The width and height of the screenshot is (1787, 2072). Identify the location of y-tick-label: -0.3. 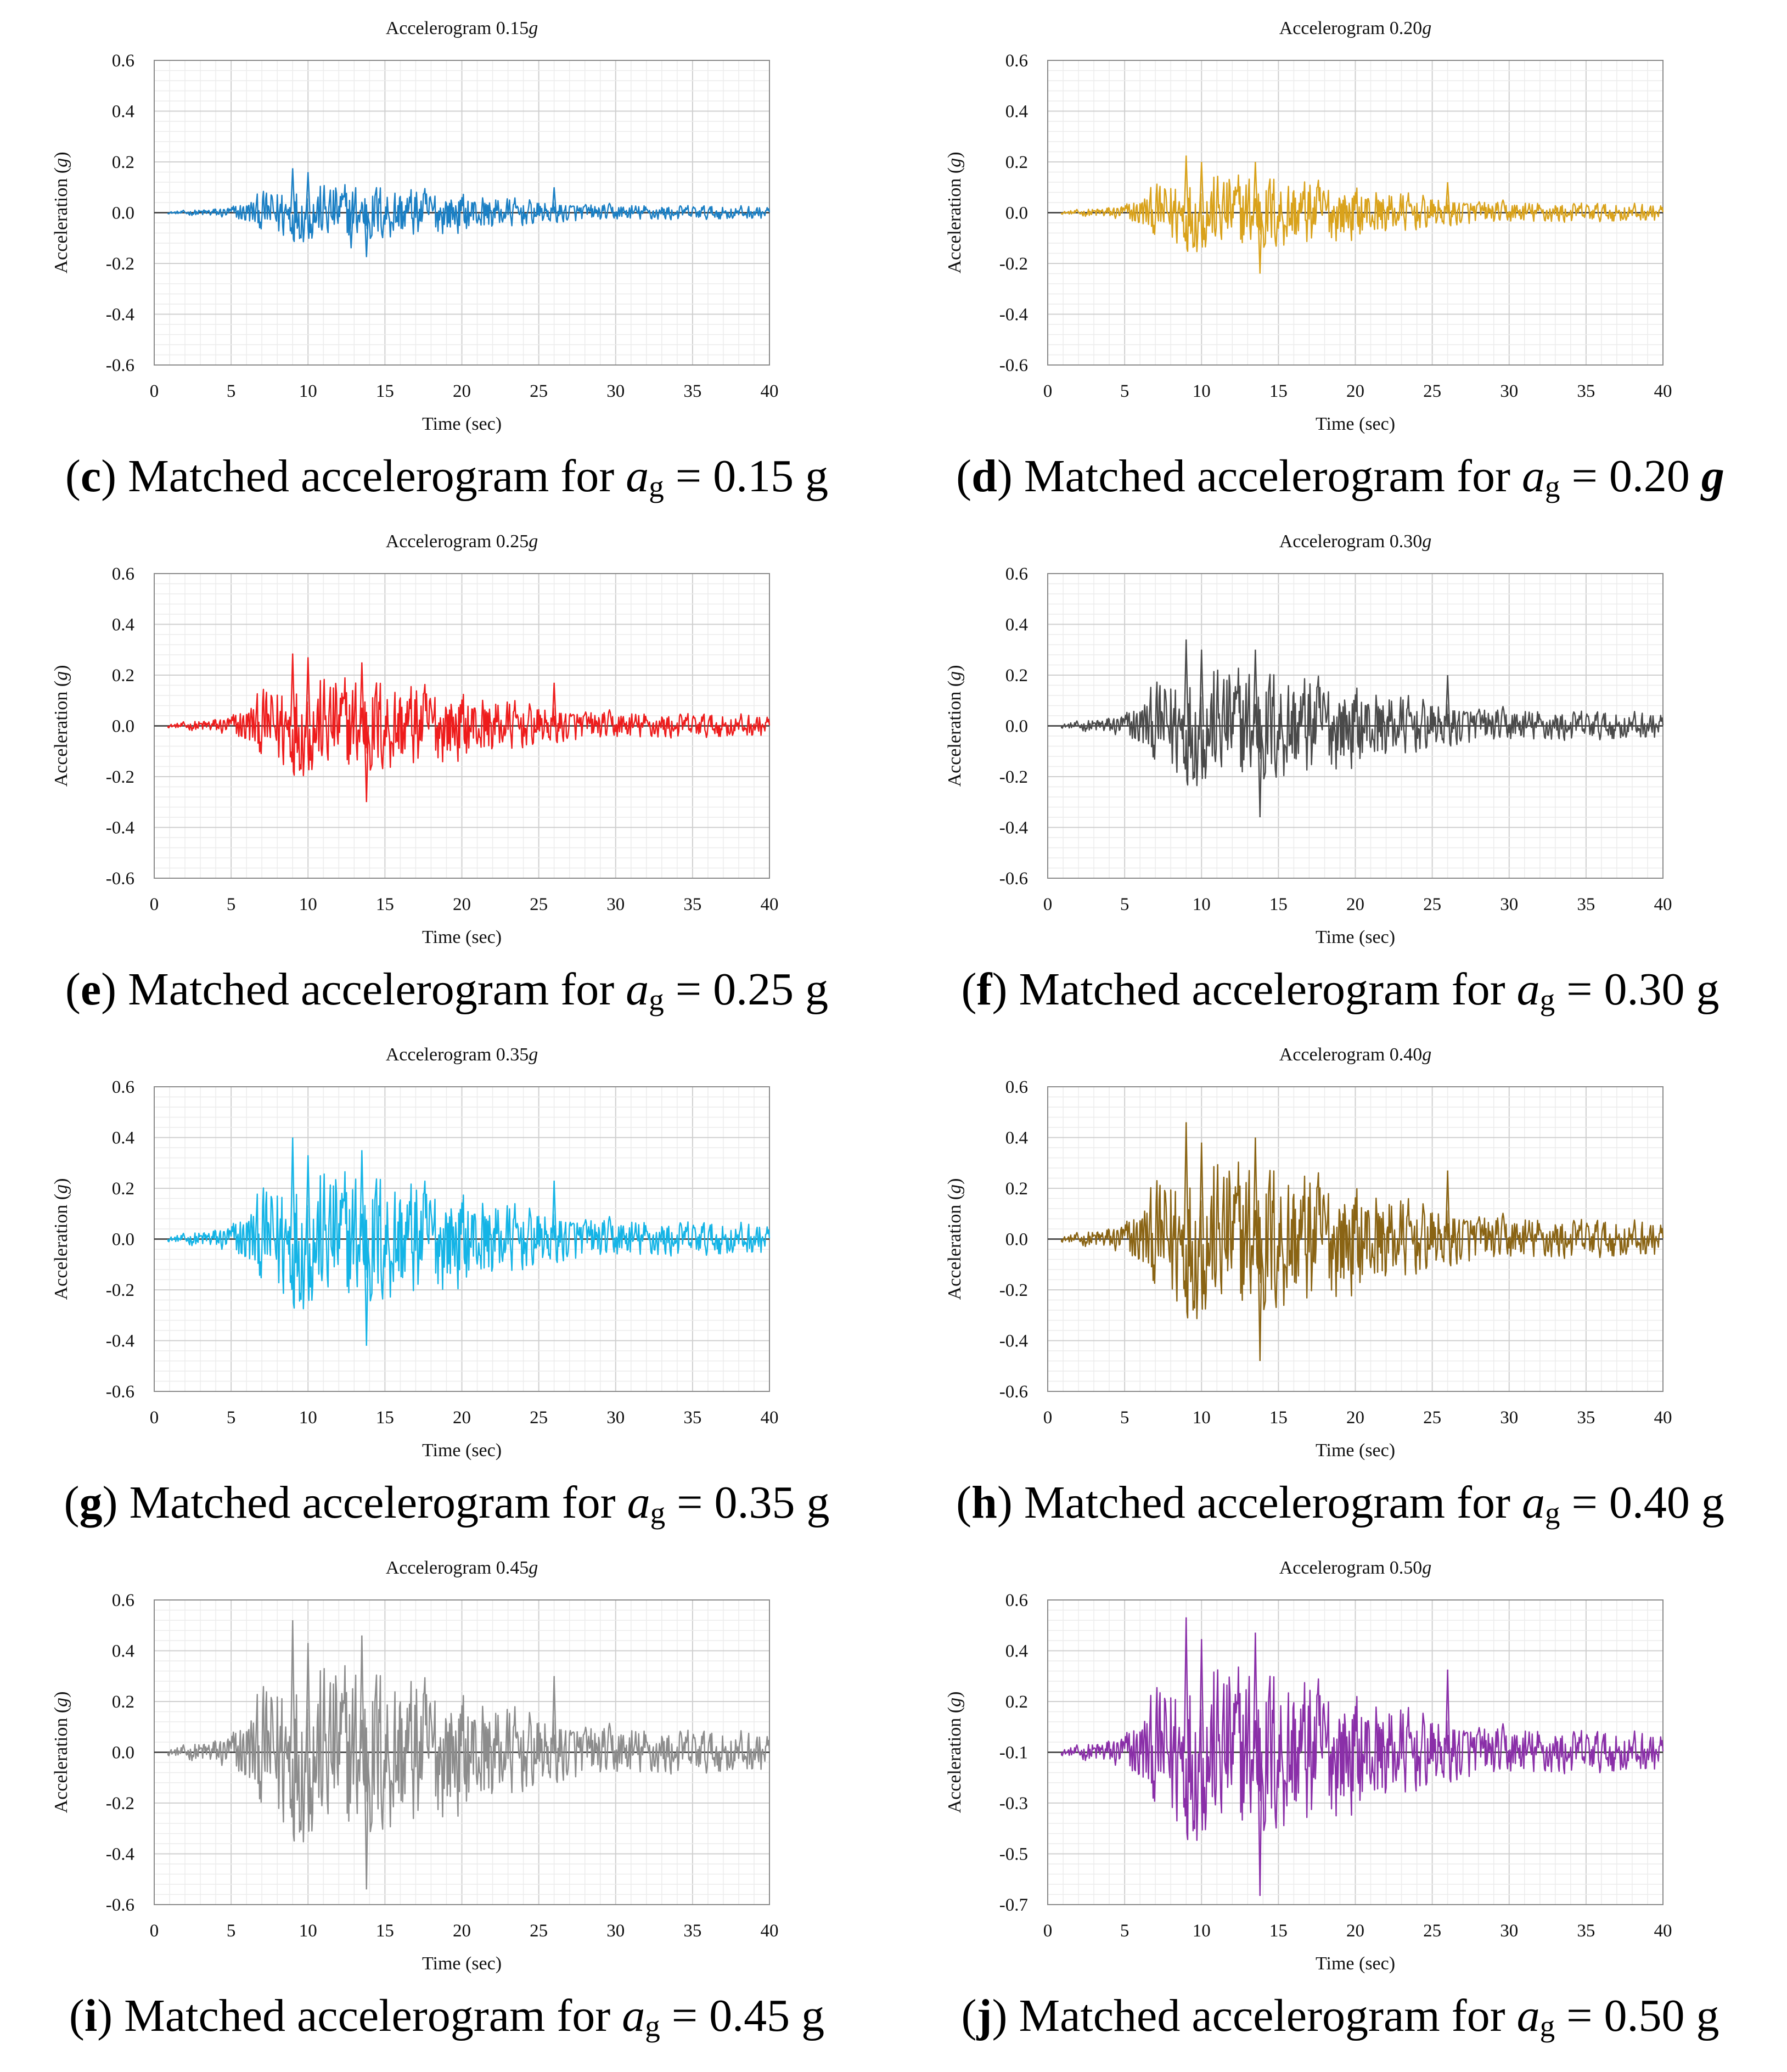
(1014, 1803).